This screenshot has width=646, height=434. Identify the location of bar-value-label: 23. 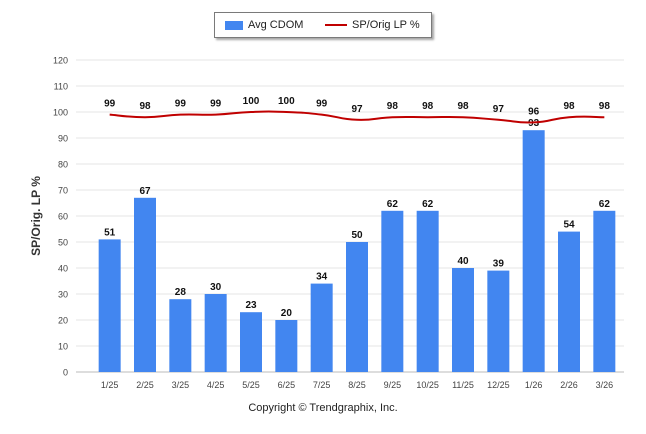
(251, 305).